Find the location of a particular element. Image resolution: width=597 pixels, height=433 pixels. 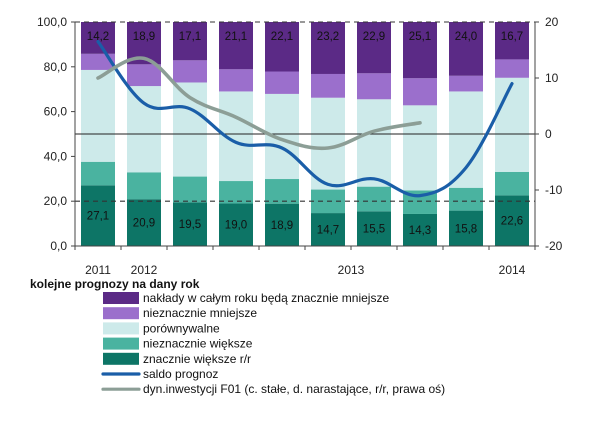

bar-label-5-4: 21,1 is located at coordinates (236, 37).